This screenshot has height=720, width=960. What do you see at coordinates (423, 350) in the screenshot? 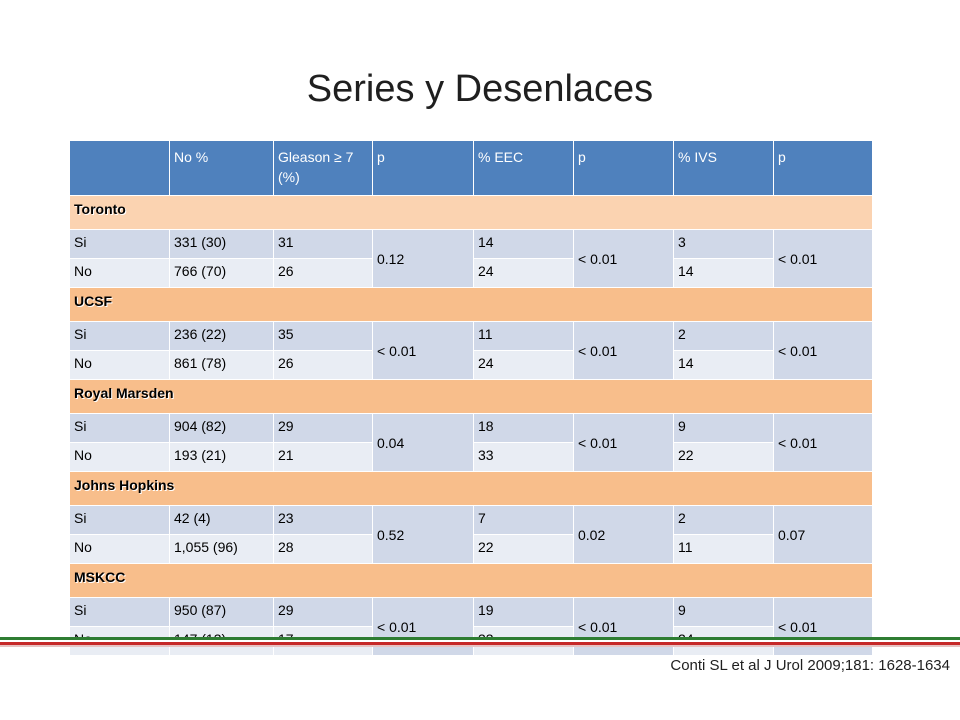
I see `p-gleason-cell: < 0.01` at bounding box center [423, 350].